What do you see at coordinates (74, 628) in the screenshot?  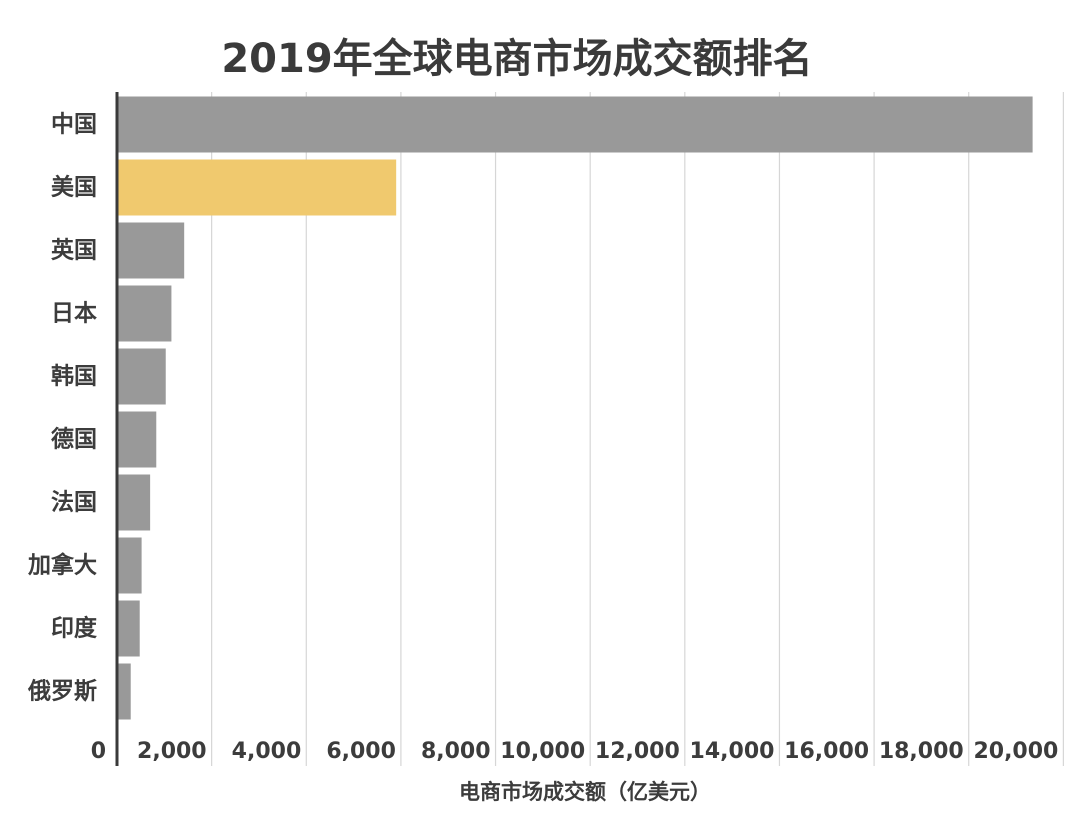 I see `category-label: 印度` at bounding box center [74, 628].